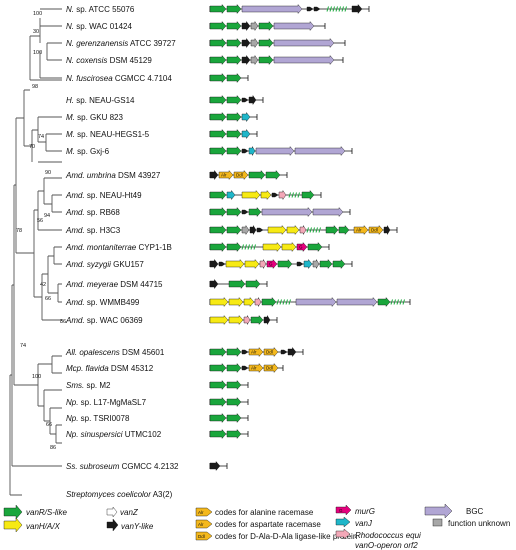 Image resolution: width=516 pixels, height=550 pixels. I want to click on legend-asp-label: codes for aspartate racemase, so click(268, 524).